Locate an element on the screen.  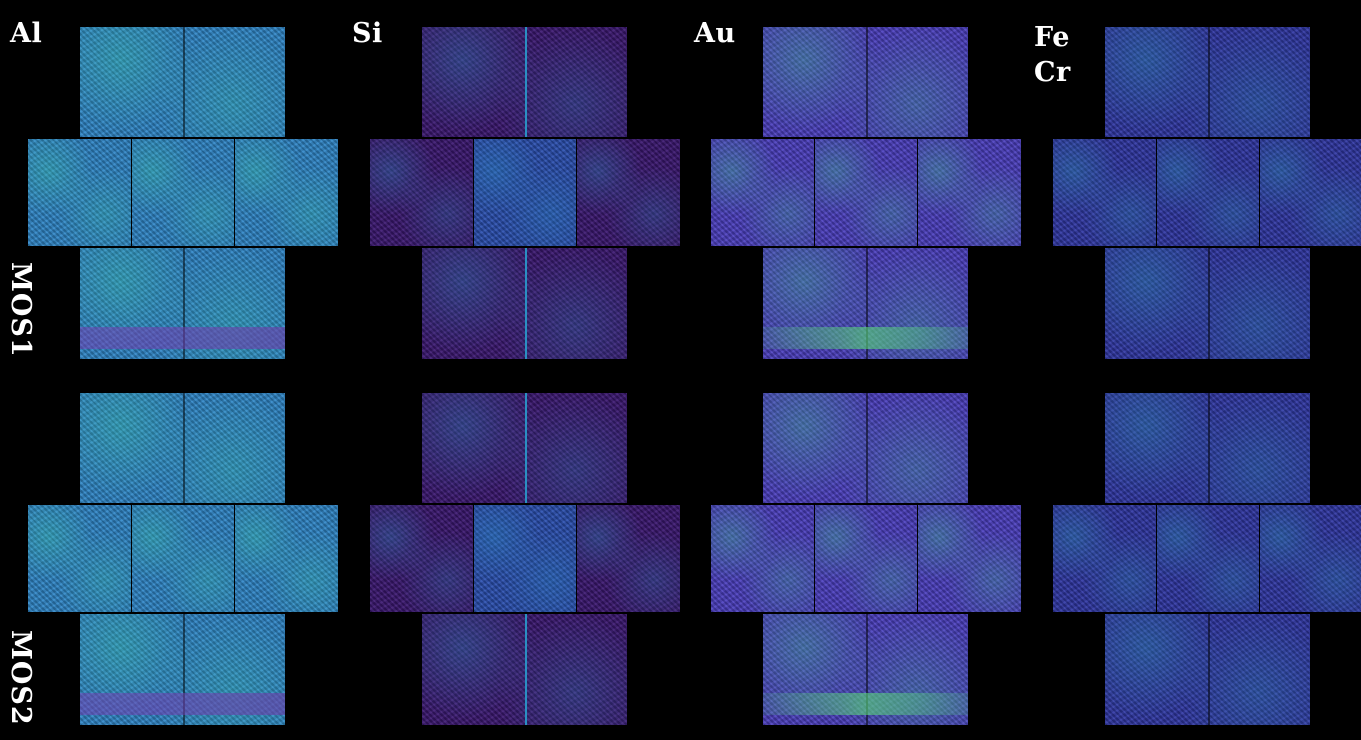
ccd-chip-si-mos2-left is located at coordinates (421, 558).